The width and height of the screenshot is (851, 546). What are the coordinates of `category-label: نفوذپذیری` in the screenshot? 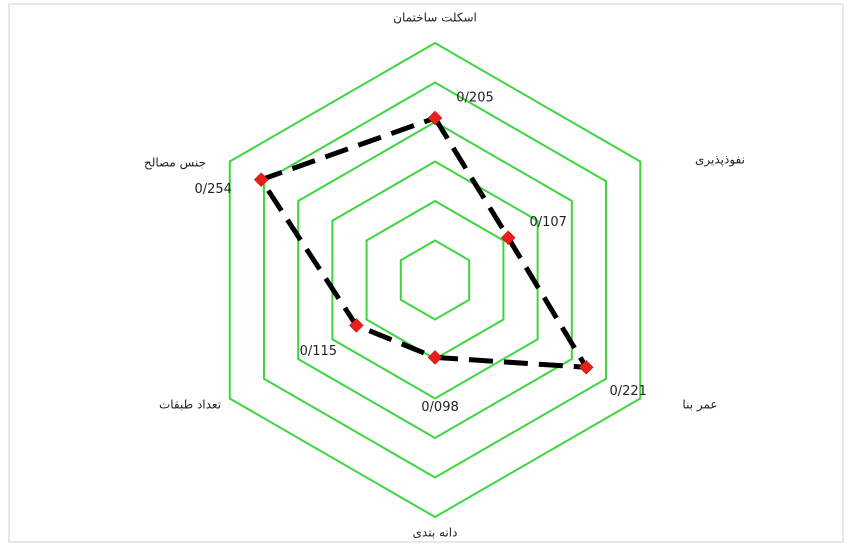 It's located at (720, 160).